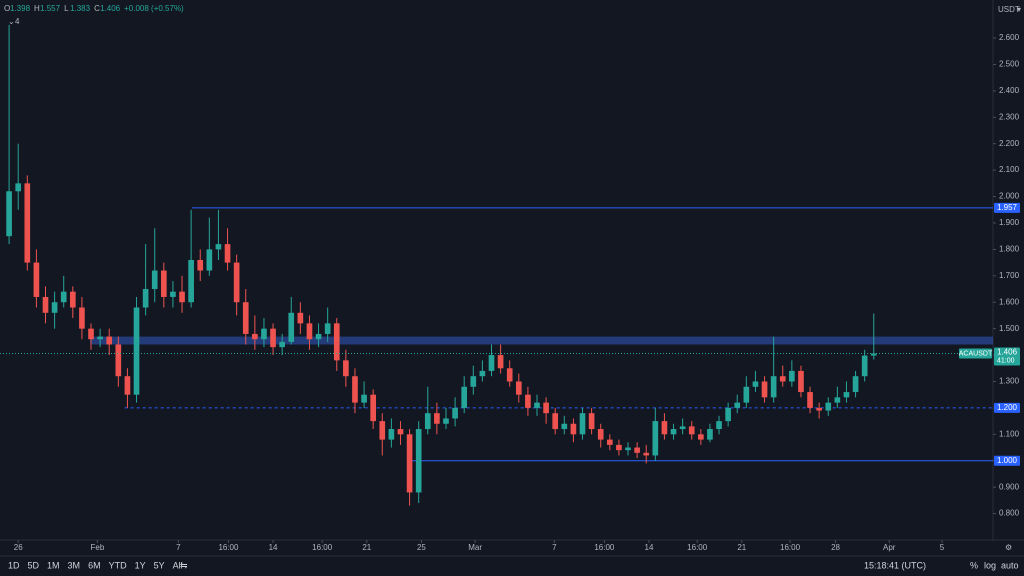 The image size is (1024, 576). Describe the element at coordinates (1010, 565) in the screenshot. I see `auto-toggle: auto` at that location.